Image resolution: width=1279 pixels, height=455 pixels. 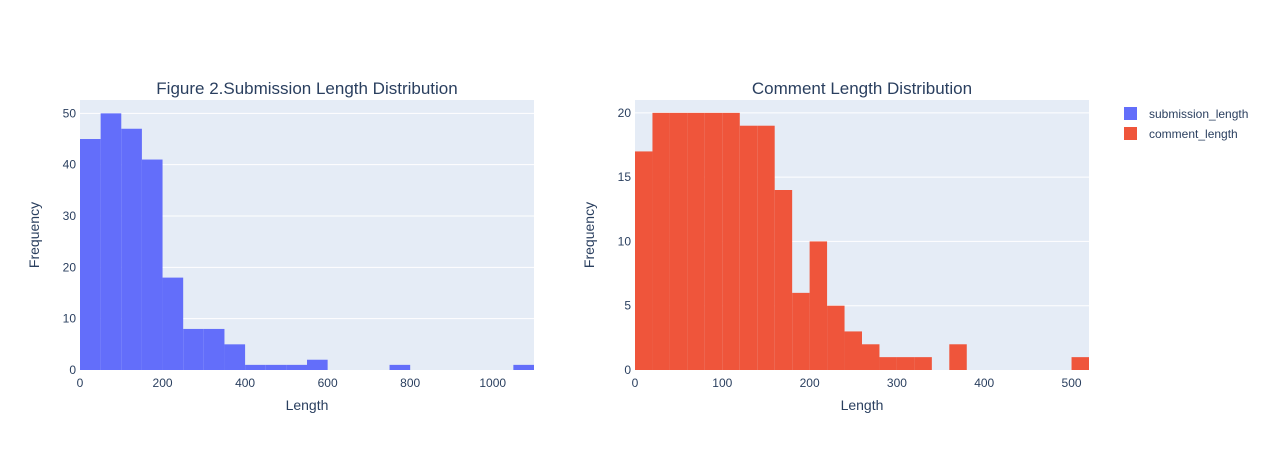 I want to click on x-tick-label: 500, so click(x=1072, y=383).